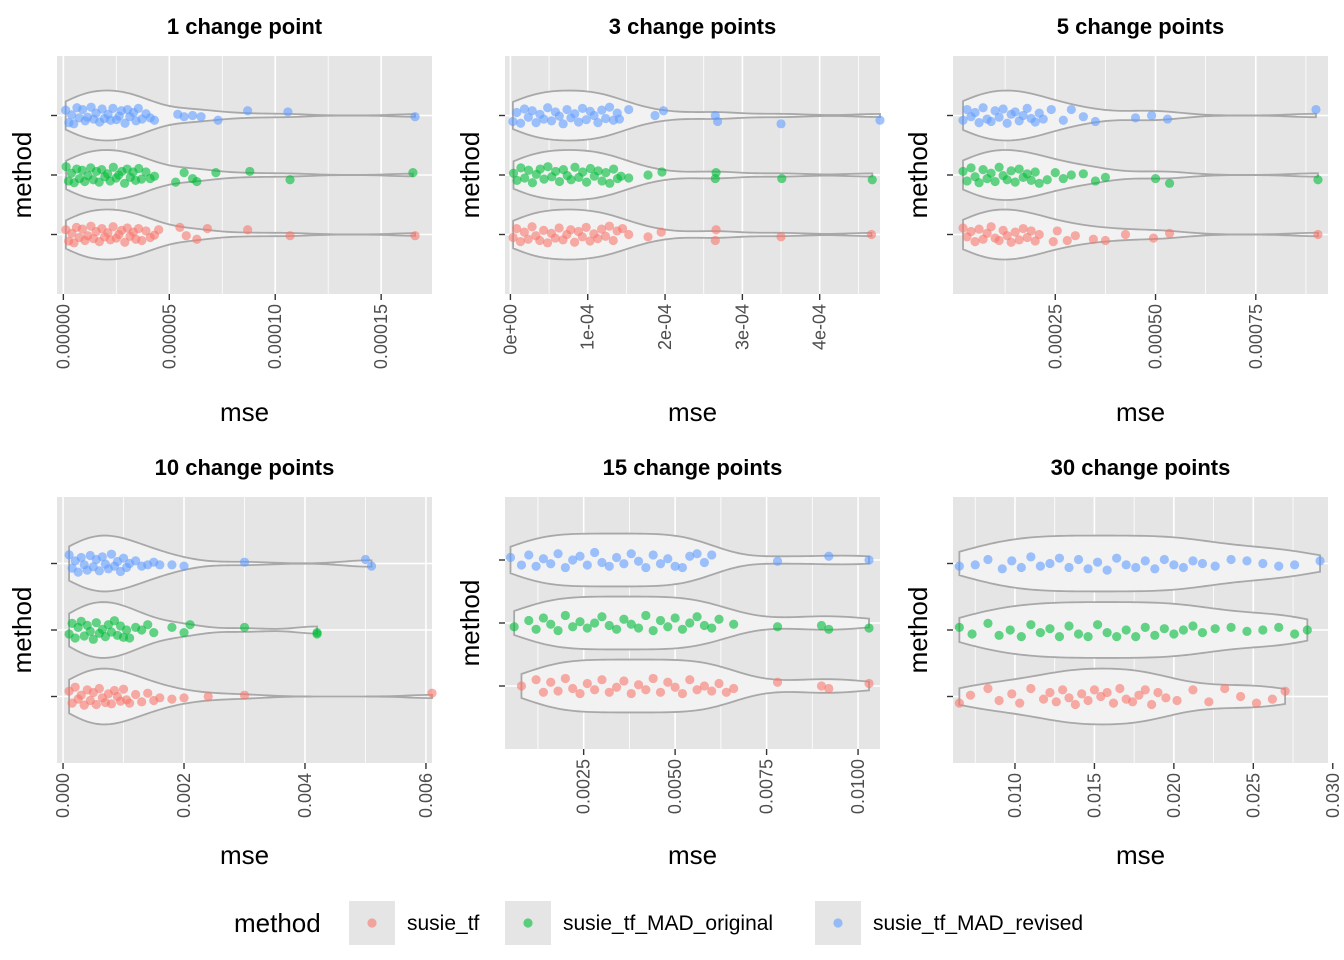 This screenshot has width=1344, height=960. What do you see at coordinates (1141, 467) in the screenshot?
I see `panel-title: 30 change points` at bounding box center [1141, 467].